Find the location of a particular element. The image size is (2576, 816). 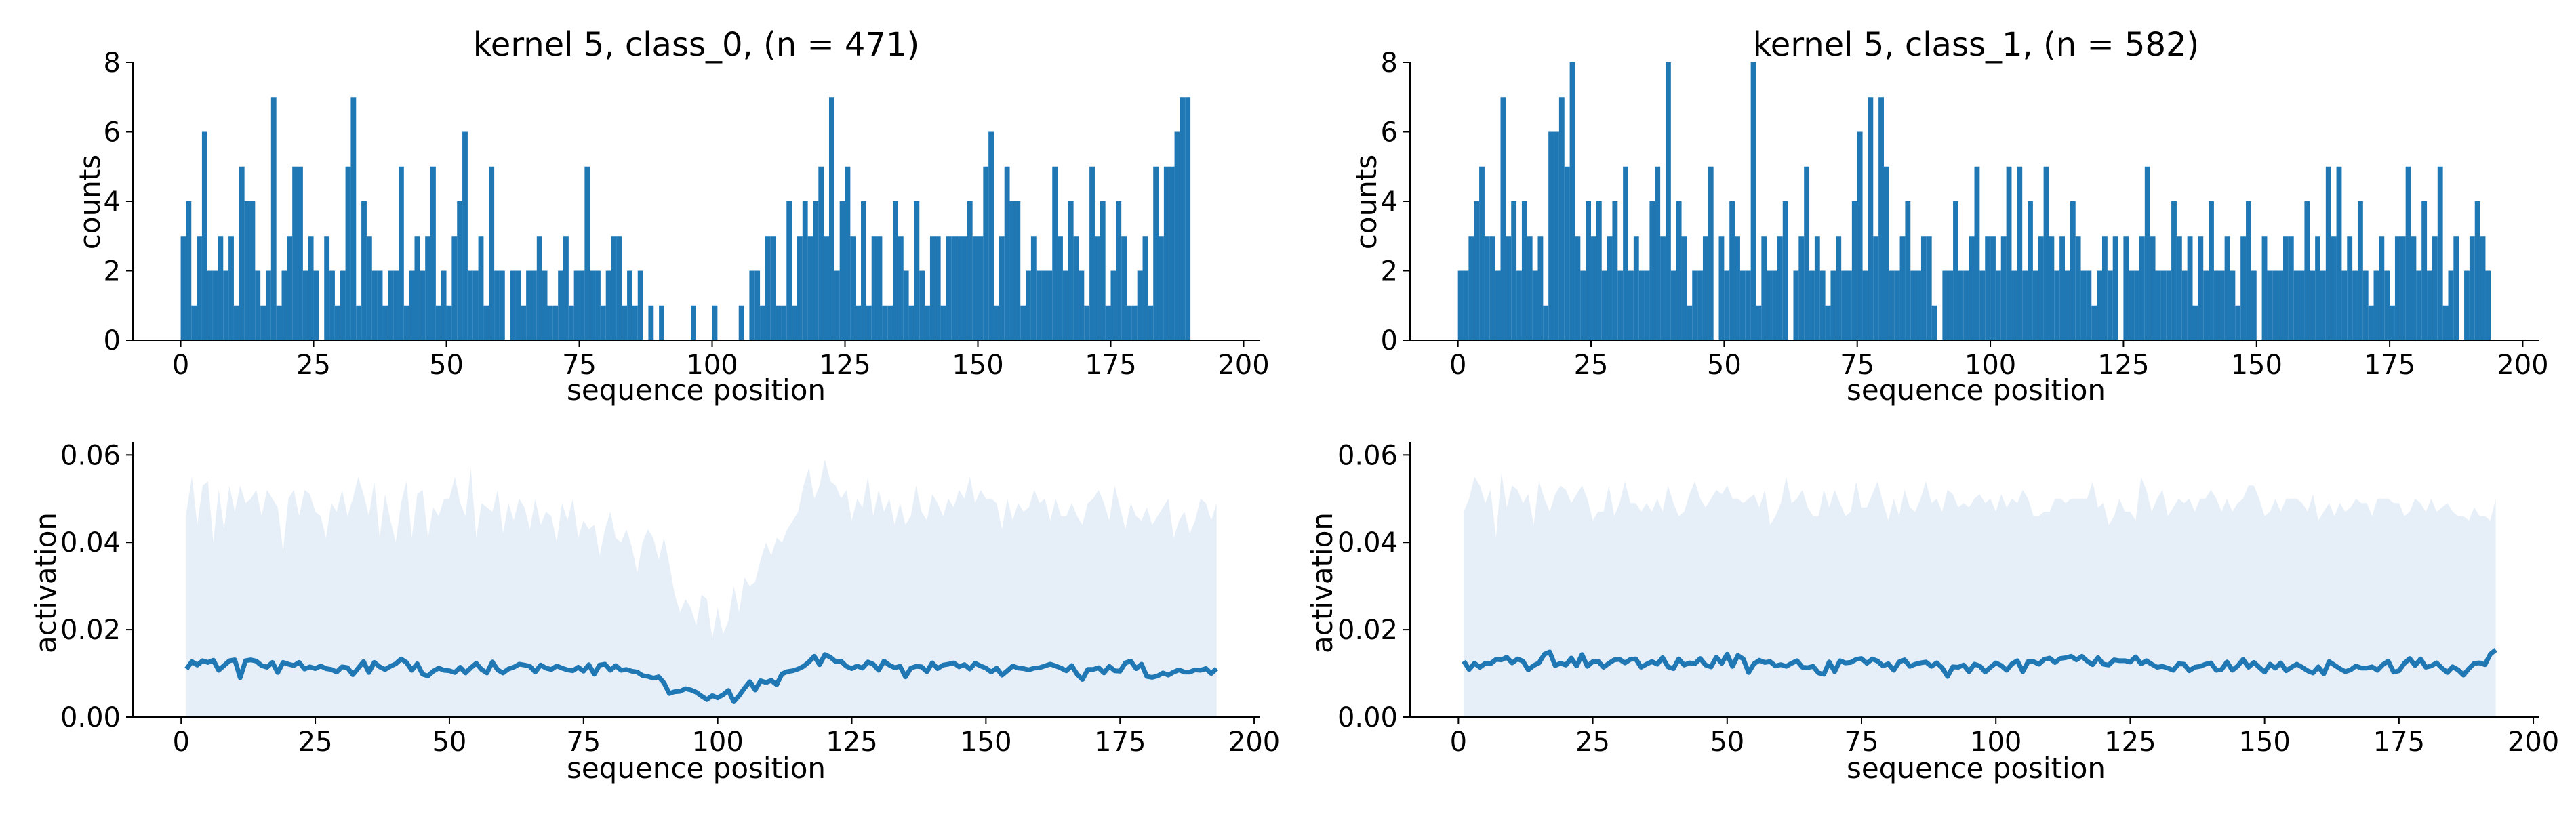

x-tick-label: 25 is located at coordinates (1592, 742).